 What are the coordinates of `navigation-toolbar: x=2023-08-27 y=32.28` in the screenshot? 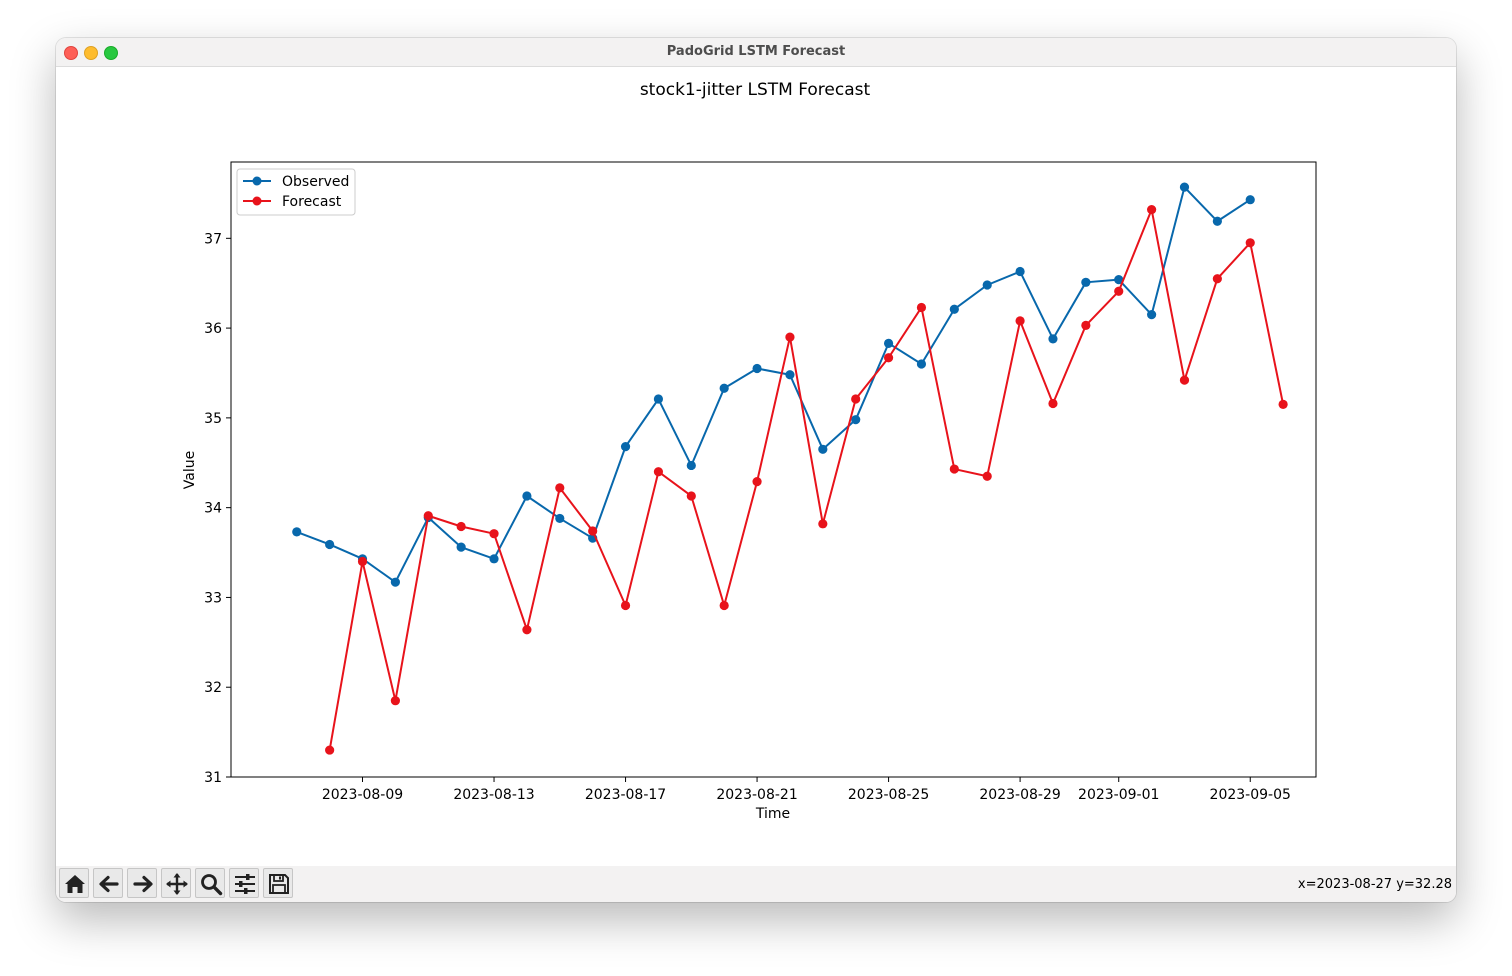 It's located at (756, 884).